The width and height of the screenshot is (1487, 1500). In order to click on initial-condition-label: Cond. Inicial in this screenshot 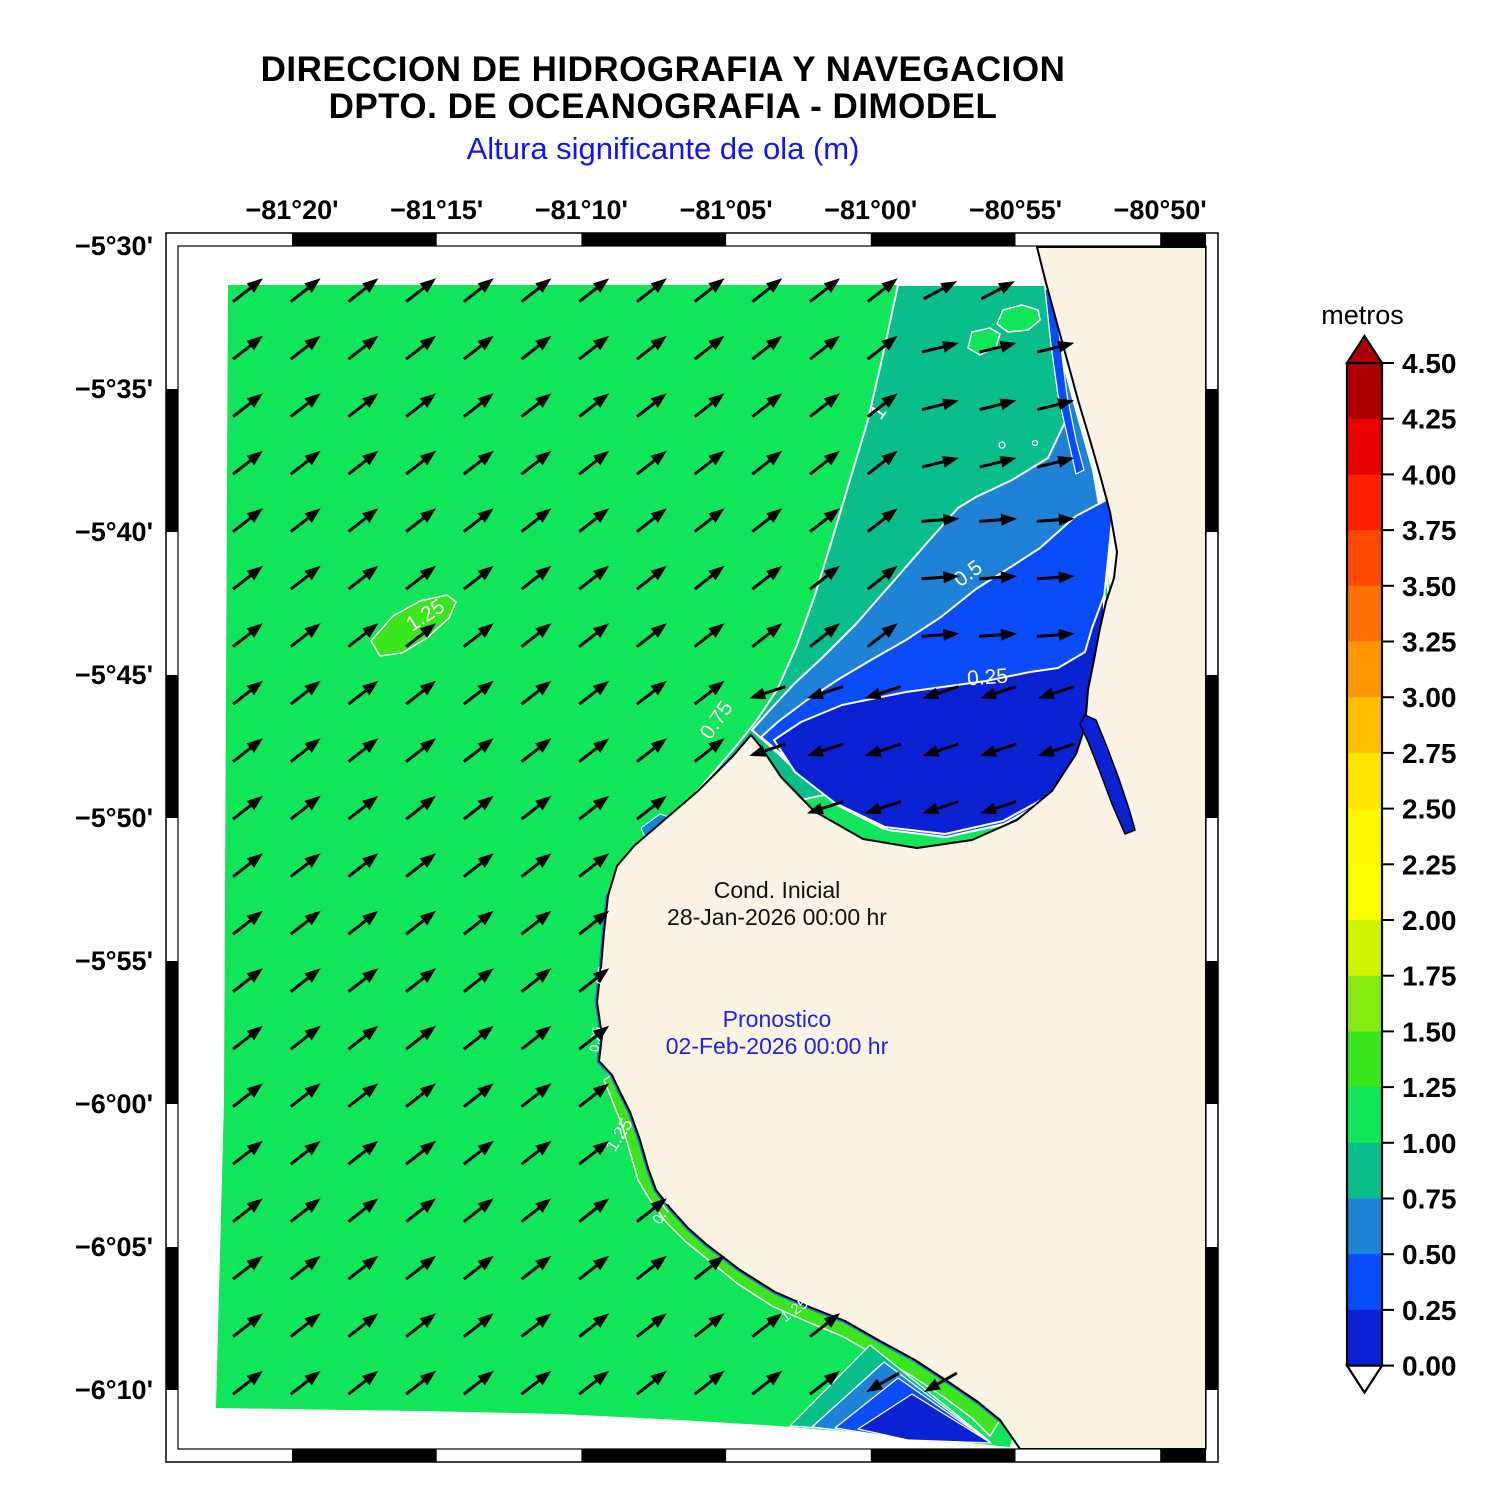, I will do `click(777, 890)`.